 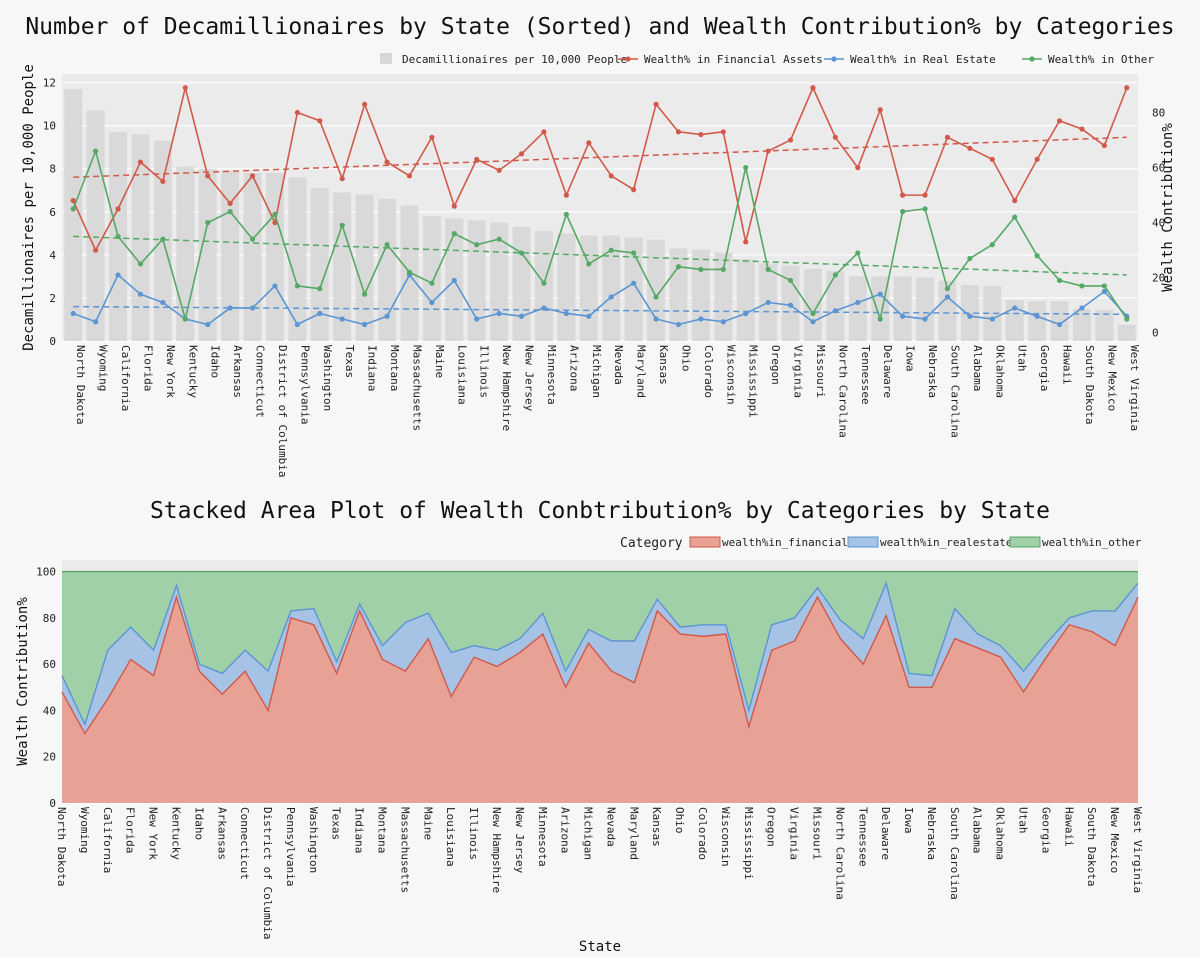 What do you see at coordinates (768, 151) in the screenshot?
I see `point-financial-oregon` at bounding box center [768, 151].